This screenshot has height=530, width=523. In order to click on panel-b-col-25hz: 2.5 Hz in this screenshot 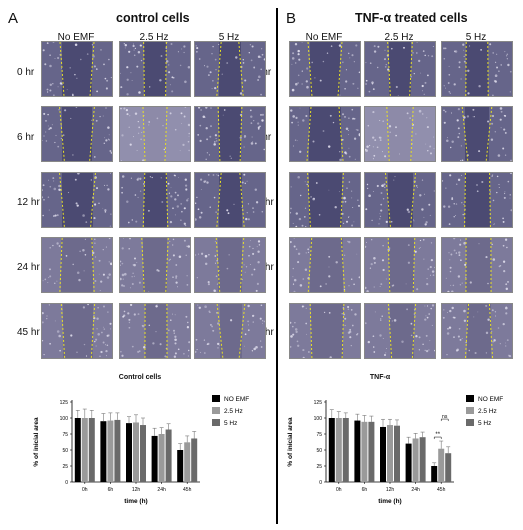, I will do `click(399, 37)`.